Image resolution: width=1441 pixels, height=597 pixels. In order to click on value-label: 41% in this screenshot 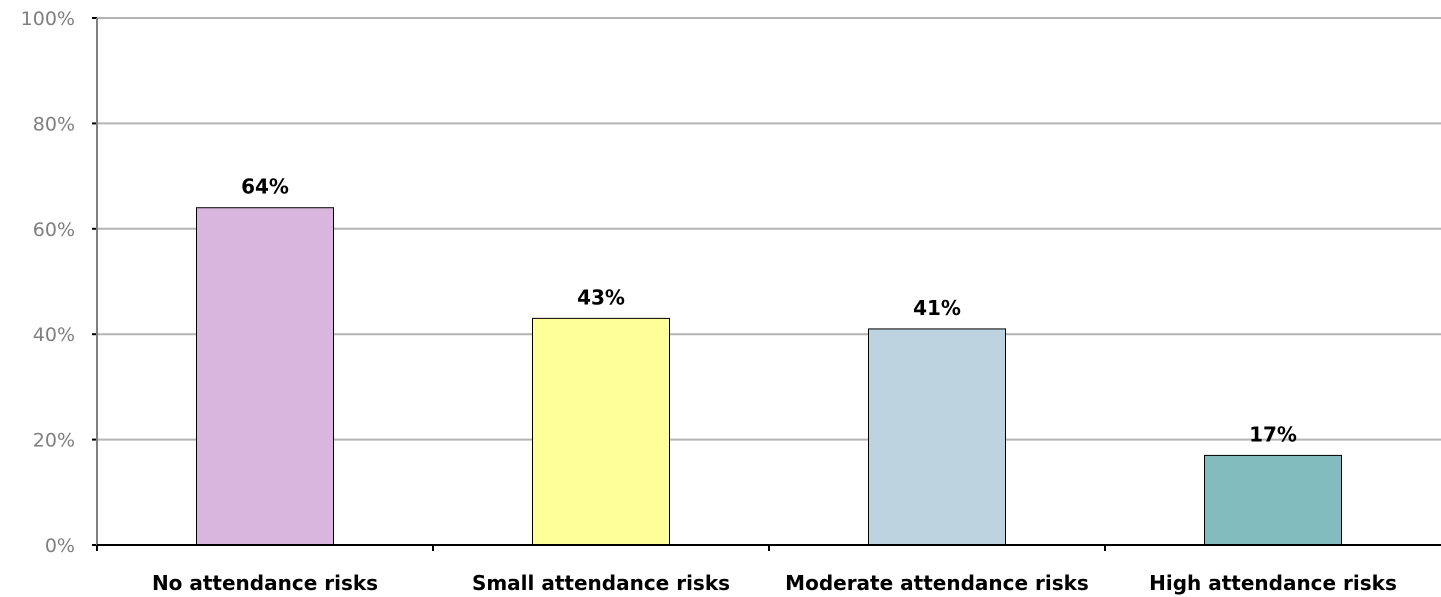, I will do `click(937, 308)`.